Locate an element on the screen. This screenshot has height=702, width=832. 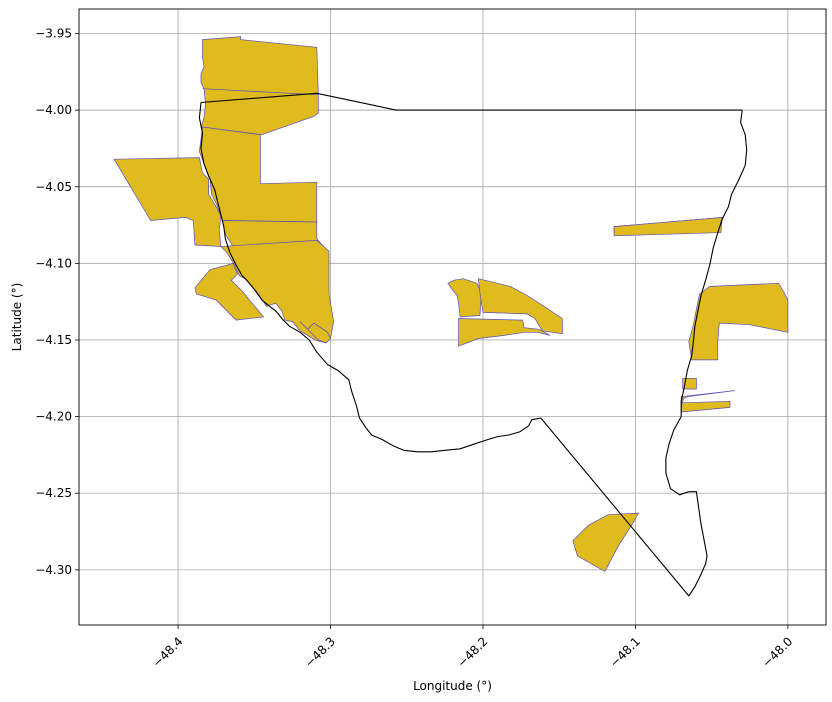
y-tick-label: −4.05 is located at coordinates (53, 187).